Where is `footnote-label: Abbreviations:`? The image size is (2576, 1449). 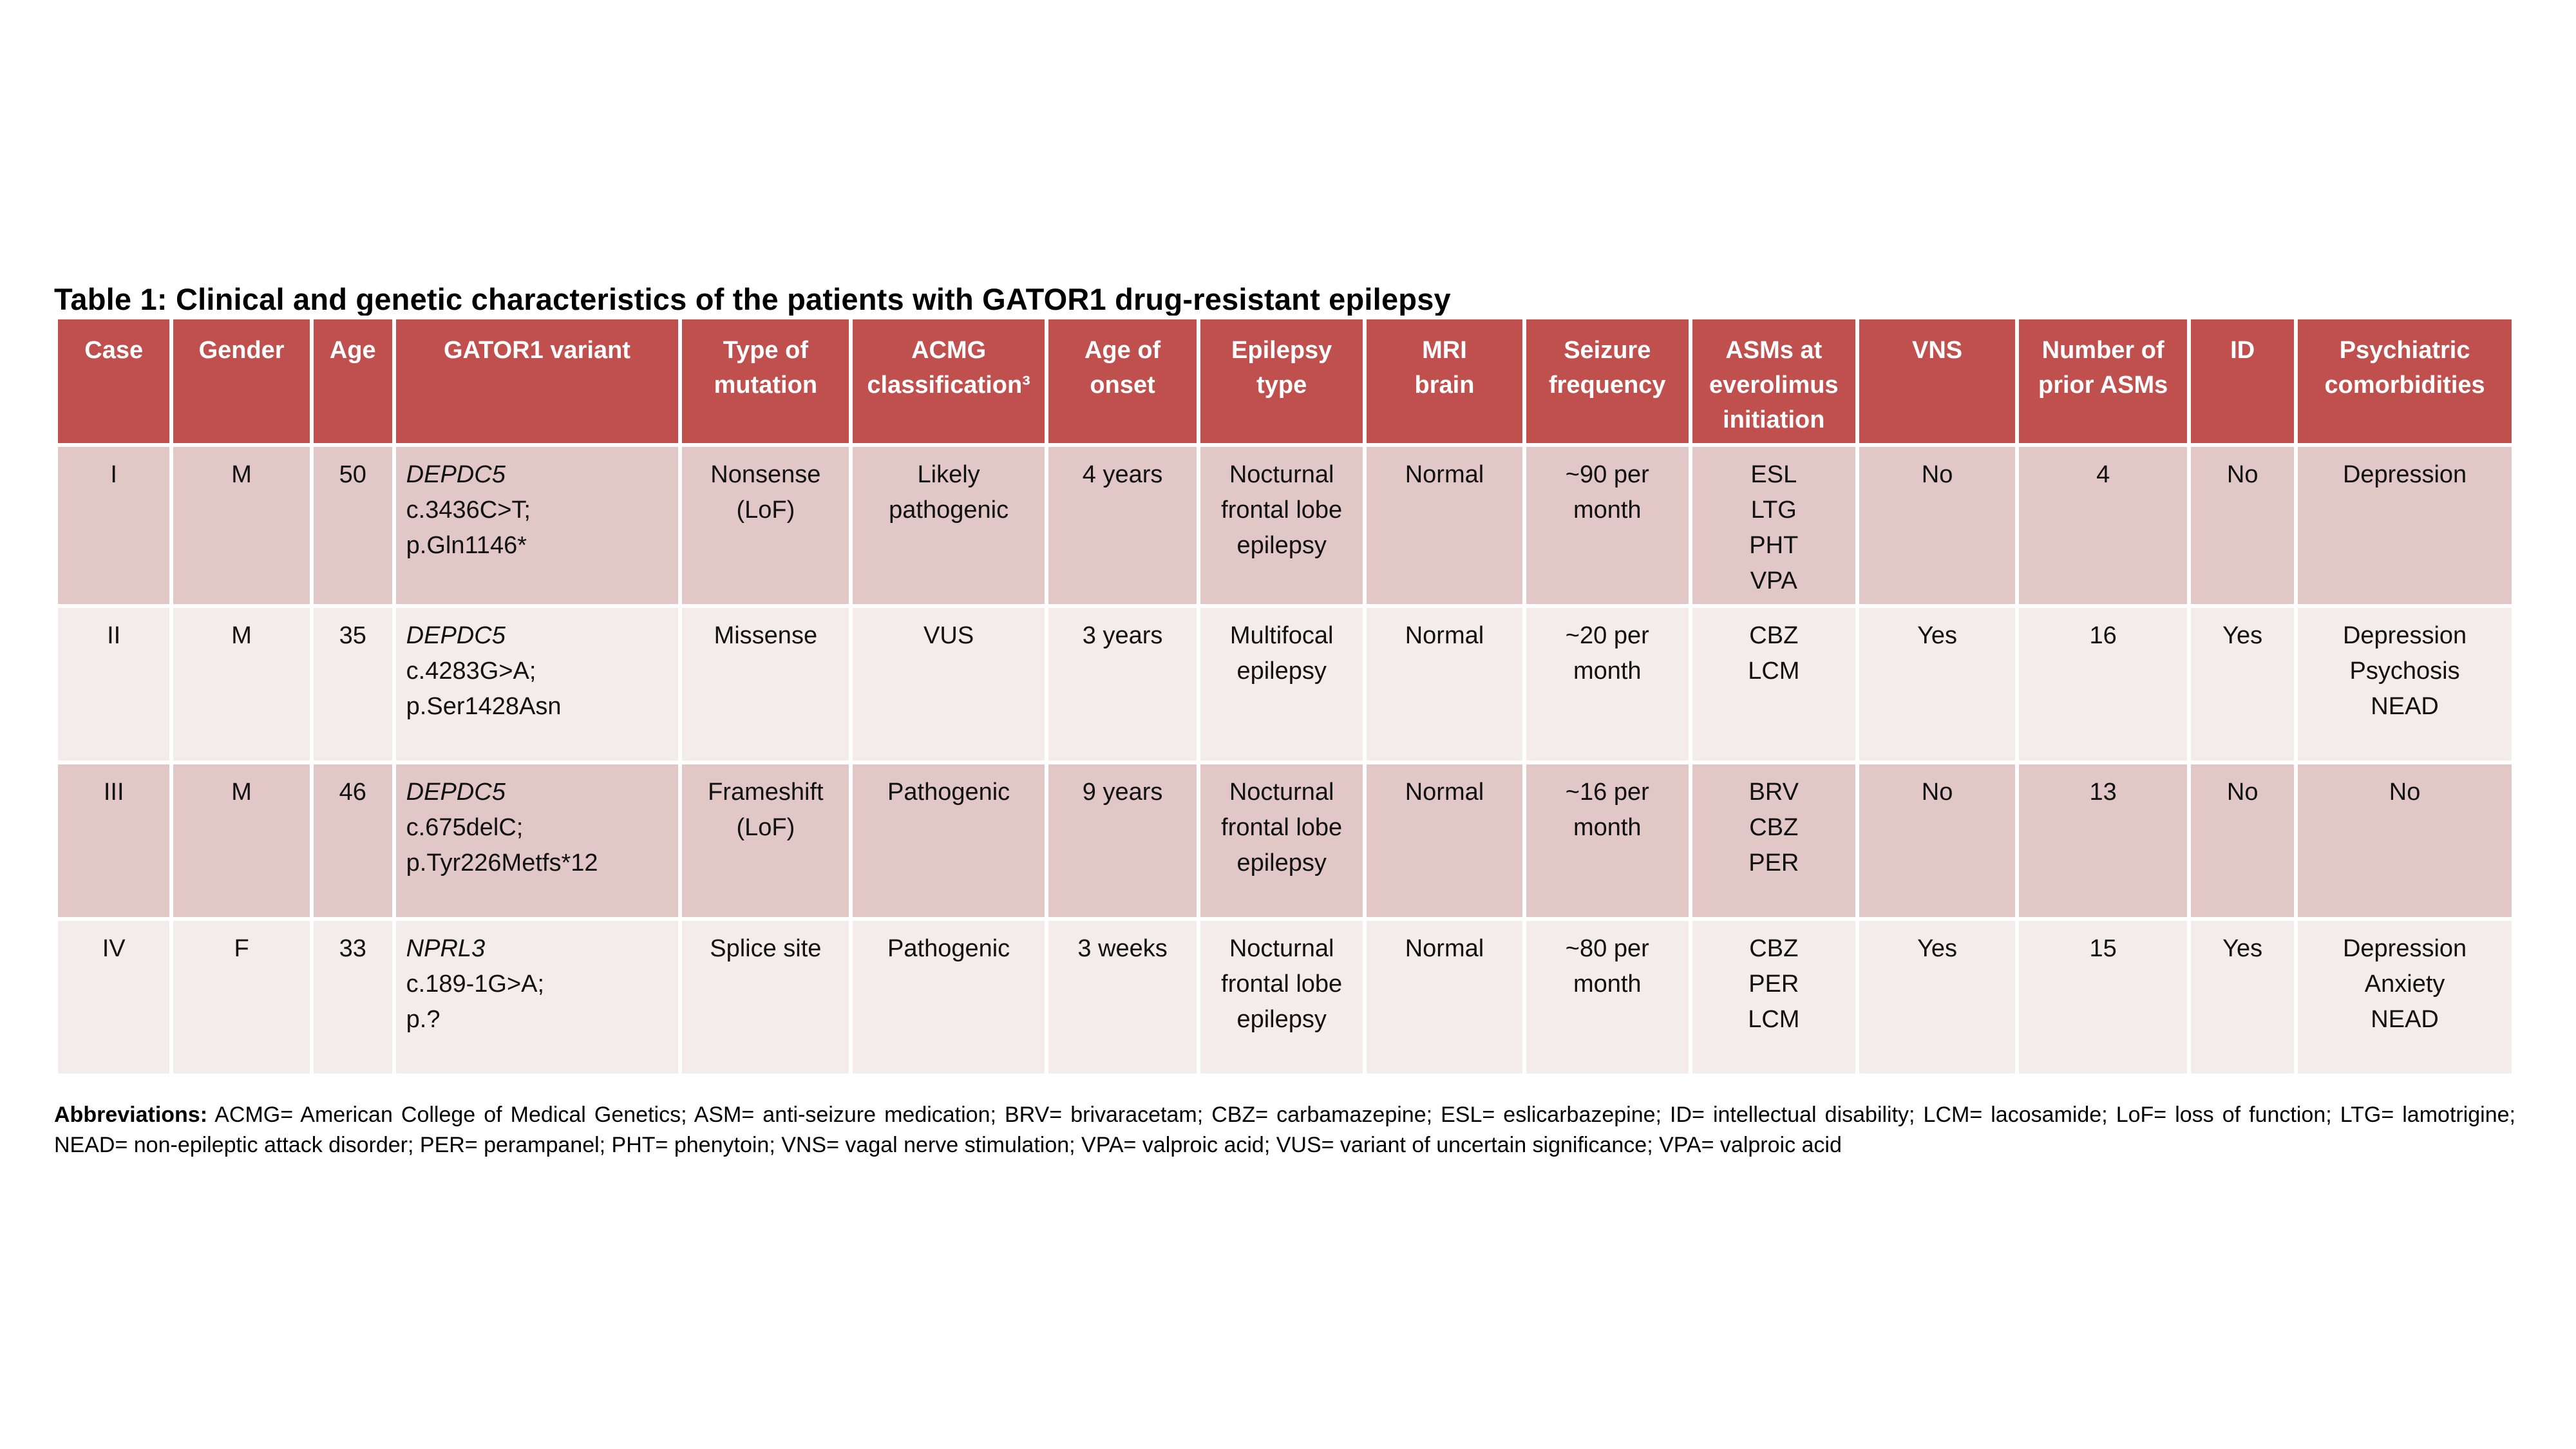 footnote-label: Abbreviations: is located at coordinates (131, 1115).